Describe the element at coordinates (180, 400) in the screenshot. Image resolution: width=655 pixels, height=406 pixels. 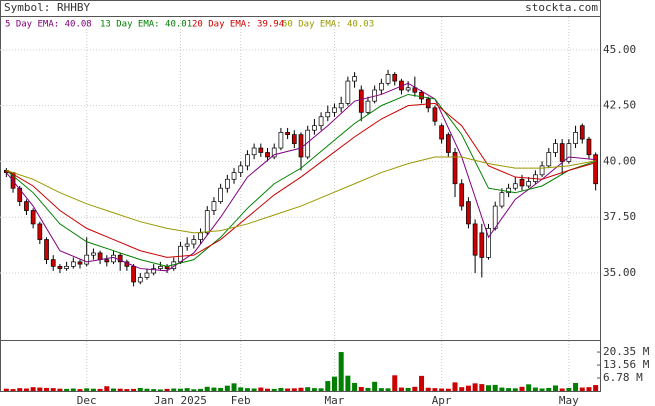
I see `x-tick-label: Jan 2025` at that location.